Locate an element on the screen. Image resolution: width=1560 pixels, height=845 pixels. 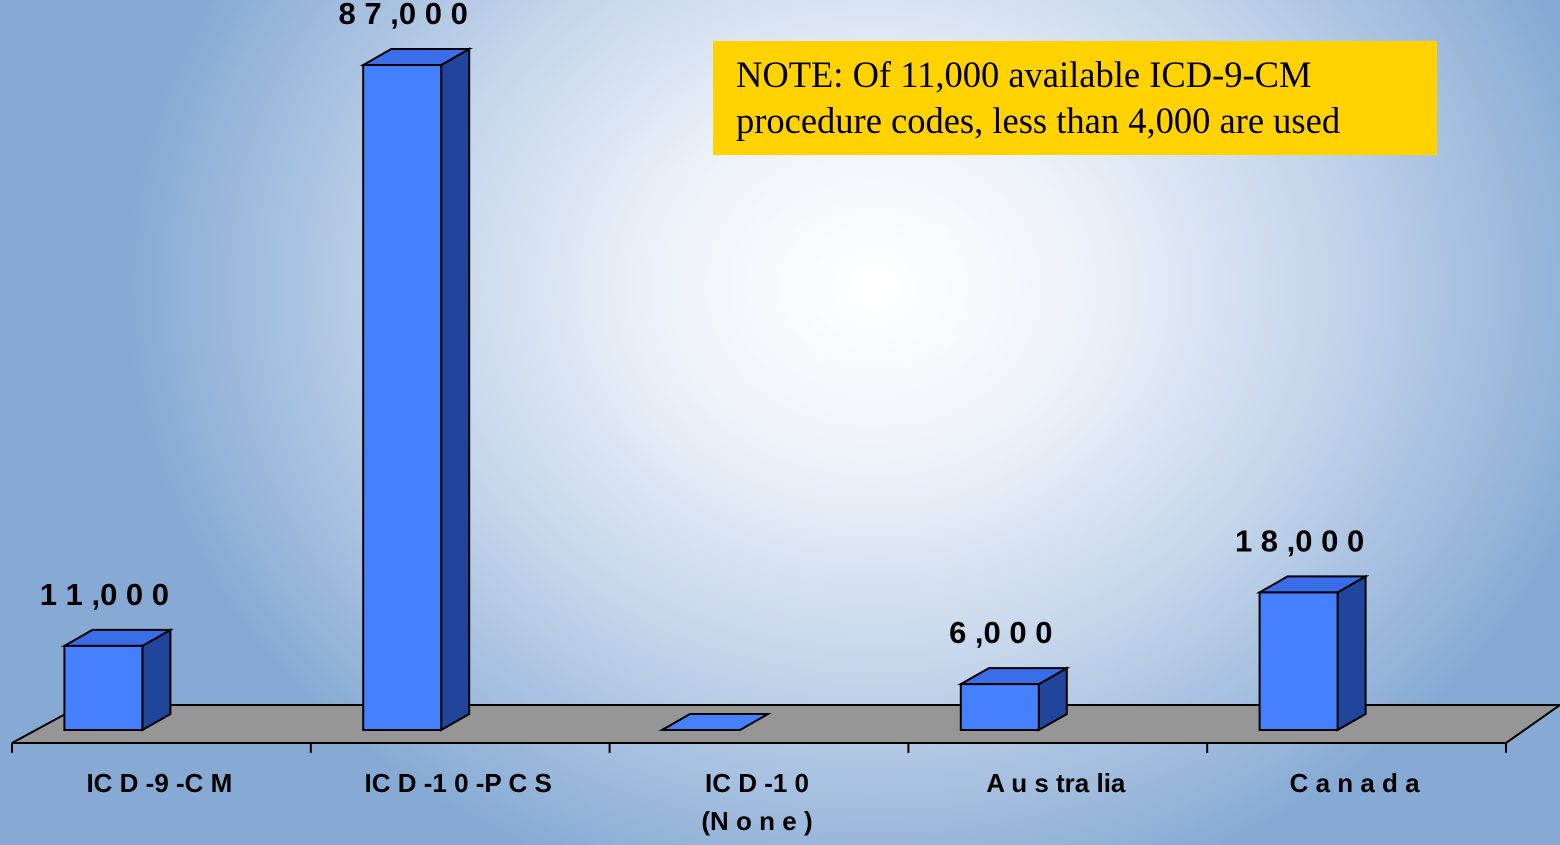
bar-top is located at coordinates (715, 722).